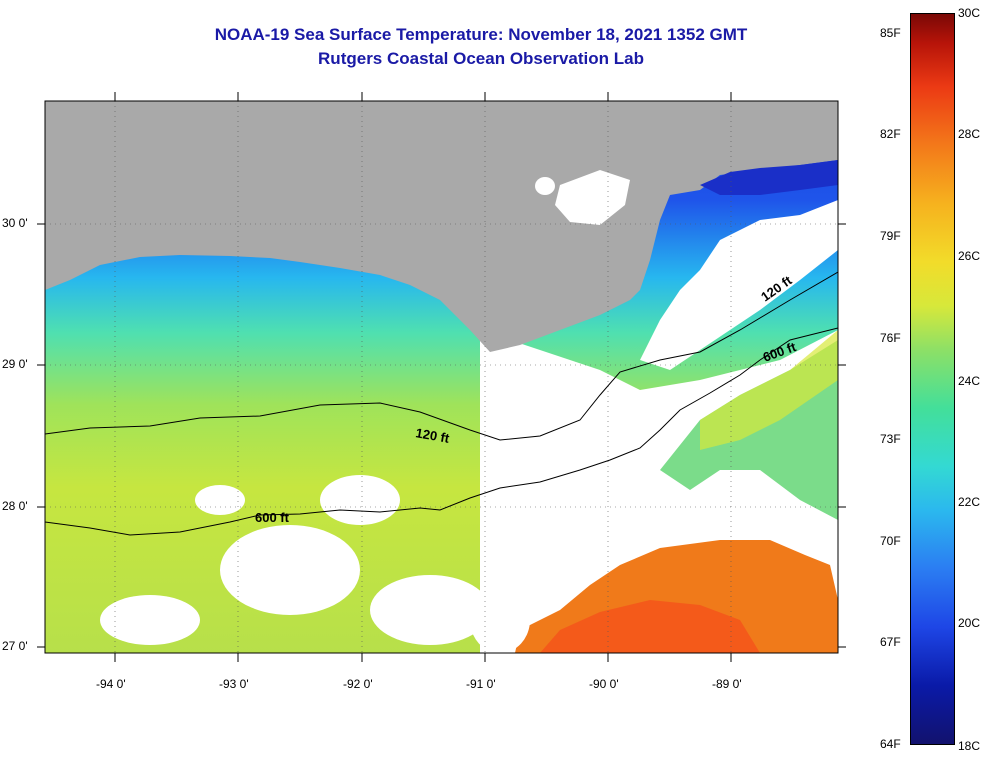  Describe the element at coordinates (890, 338) in the screenshot. I see `colorbar-fahrenheit-label: 76F` at that location.